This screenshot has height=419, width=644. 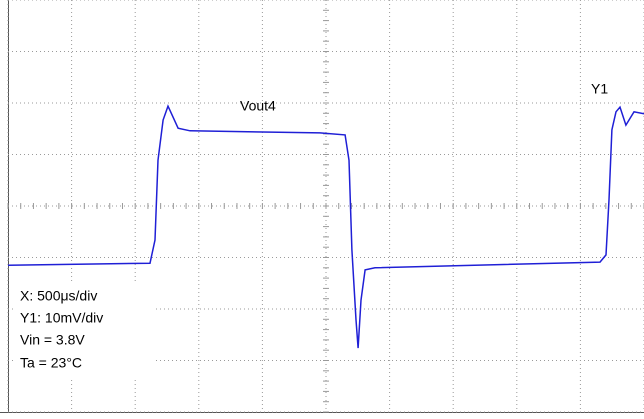 I want to click on info-text: Y1: 10mV/div, so click(x=61, y=318).